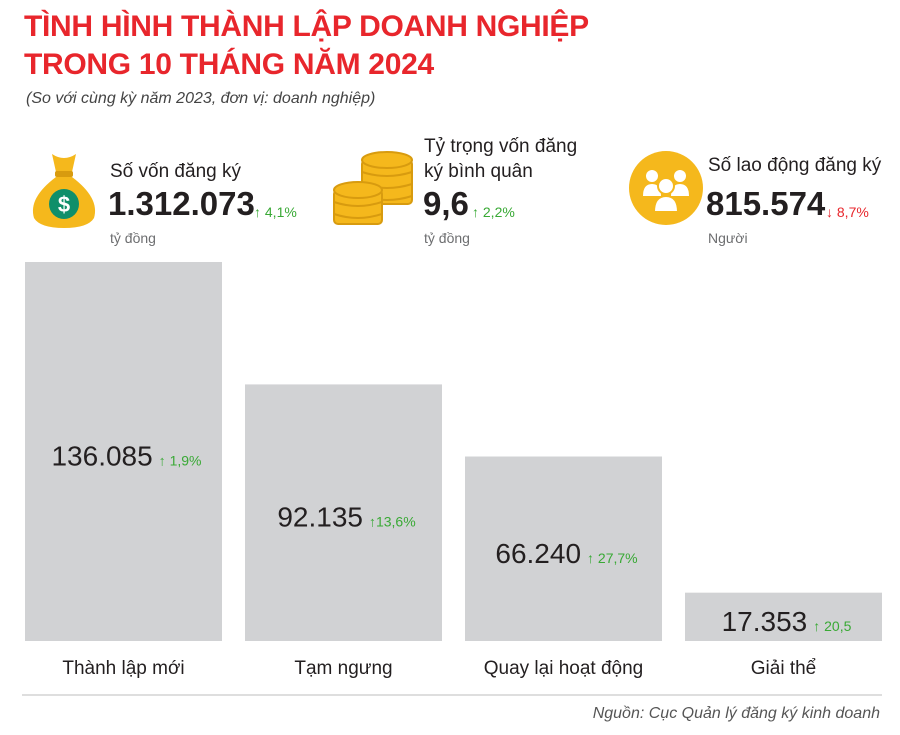 The image size is (900, 735). Describe the element at coordinates (320, 517) in the screenshot. I see `bar-value: 92.135` at that location.